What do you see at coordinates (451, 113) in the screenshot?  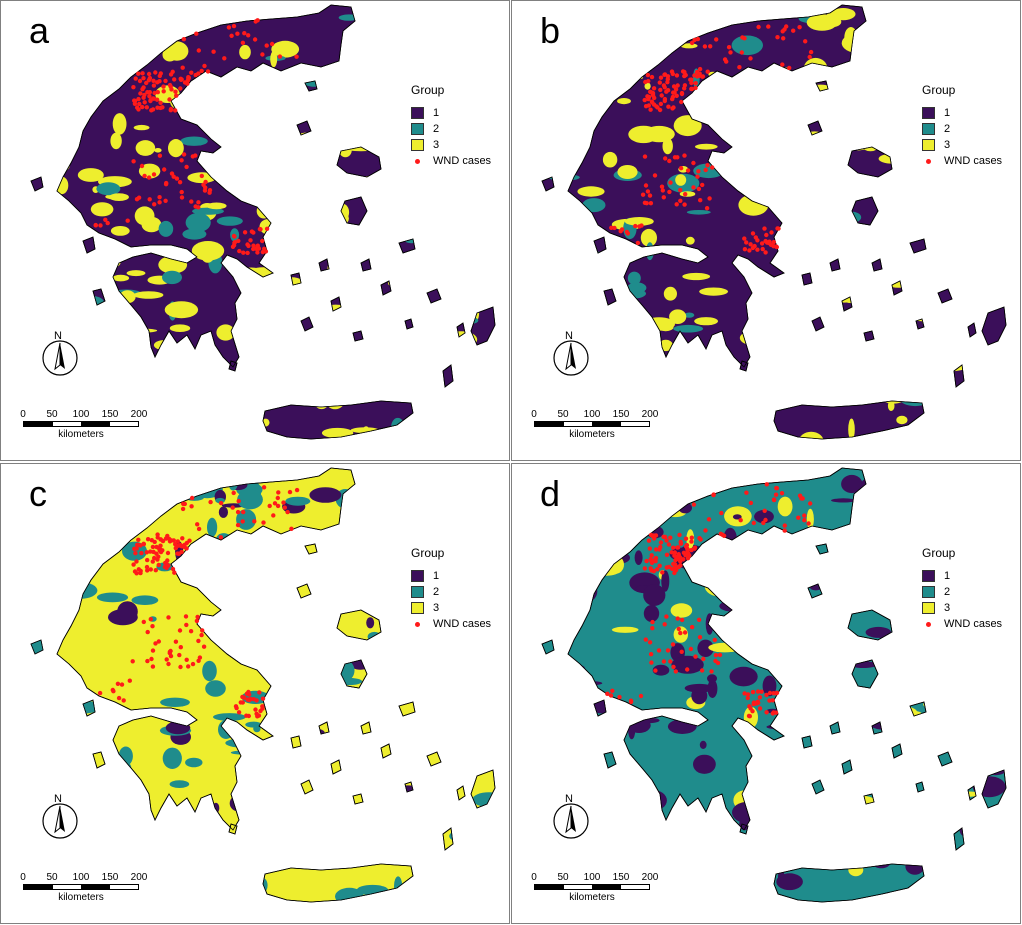 I see `legend-item-group-1: 1` at bounding box center [451, 113].